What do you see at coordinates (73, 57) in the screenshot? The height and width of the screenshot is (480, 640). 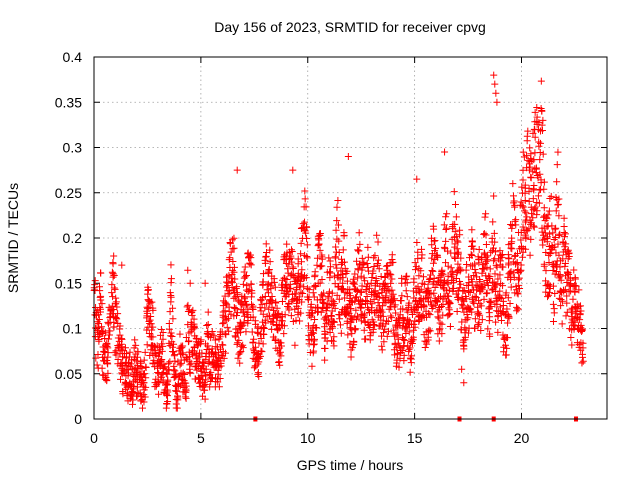 I see `y-tick-label: 0.4` at bounding box center [73, 57].